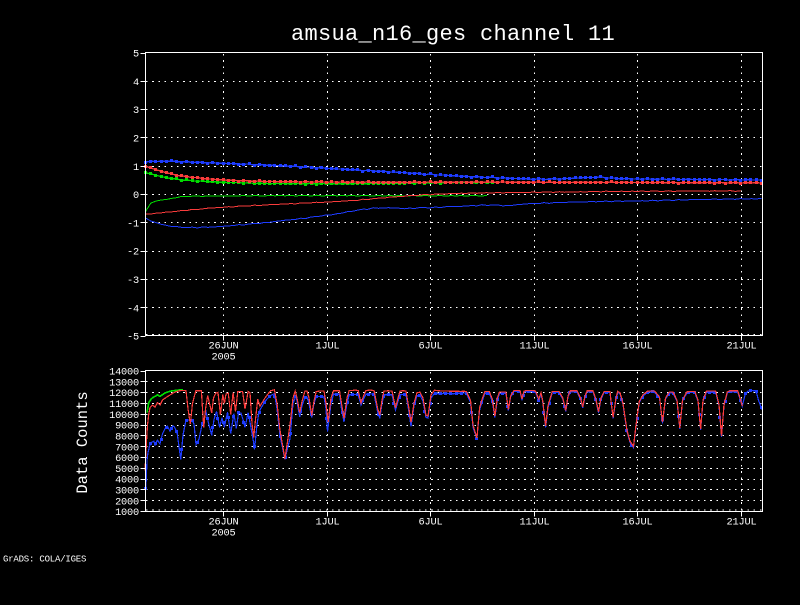  I want to click on svg-text: 14000, so click(124, 373).